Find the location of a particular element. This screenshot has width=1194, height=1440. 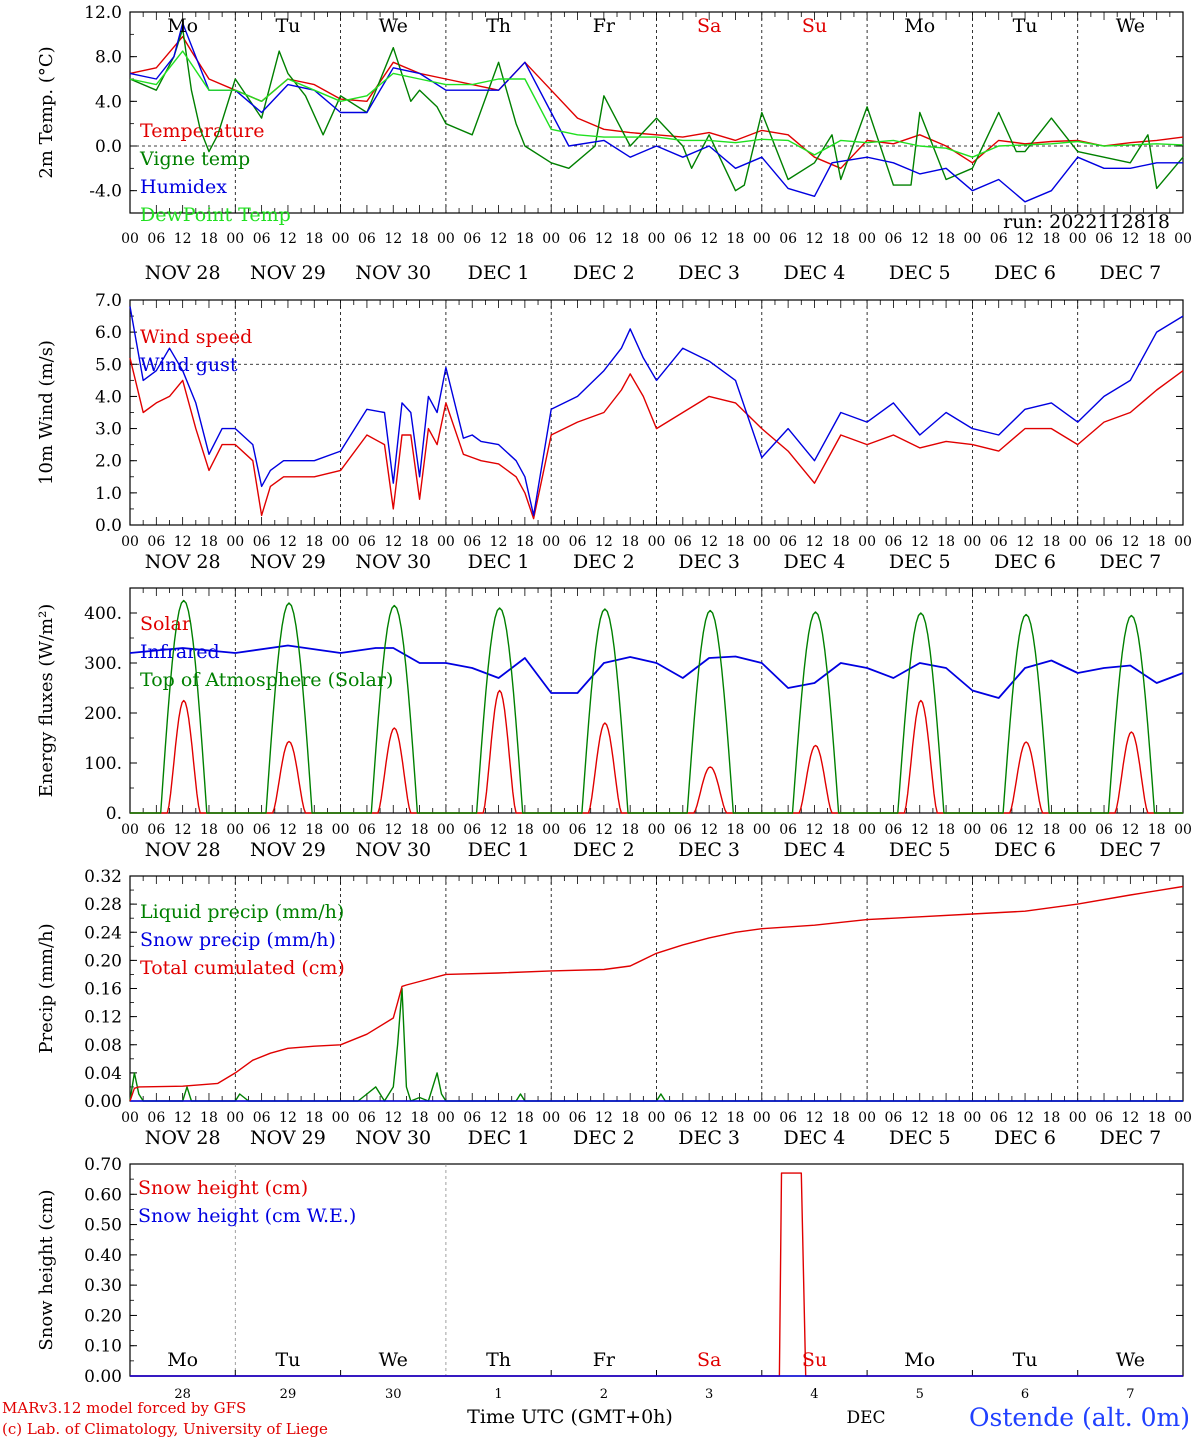

y-tick-label: 0.60 is located at coordinates (103, 1195).